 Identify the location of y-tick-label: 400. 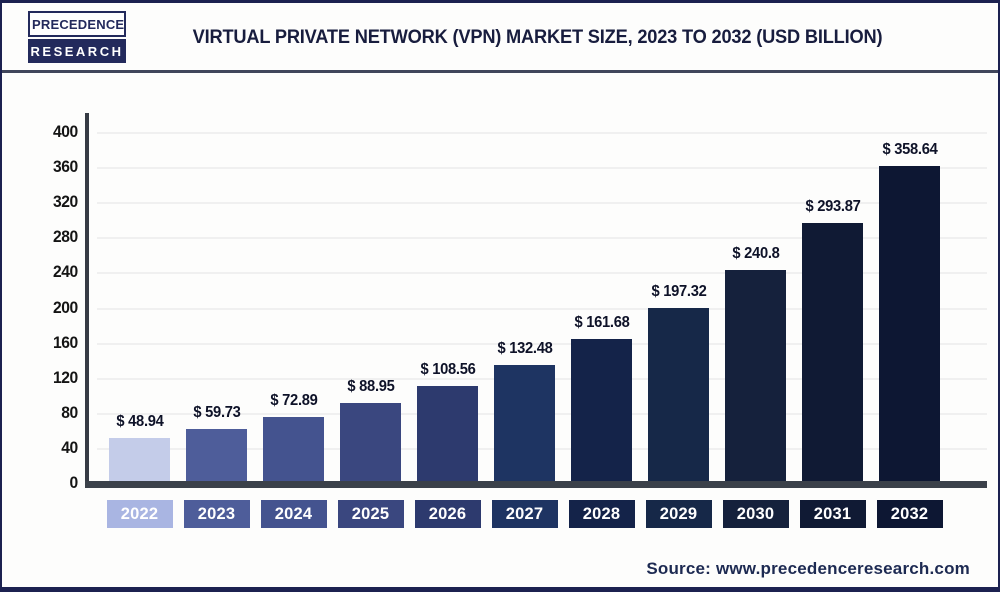
(65, 131).